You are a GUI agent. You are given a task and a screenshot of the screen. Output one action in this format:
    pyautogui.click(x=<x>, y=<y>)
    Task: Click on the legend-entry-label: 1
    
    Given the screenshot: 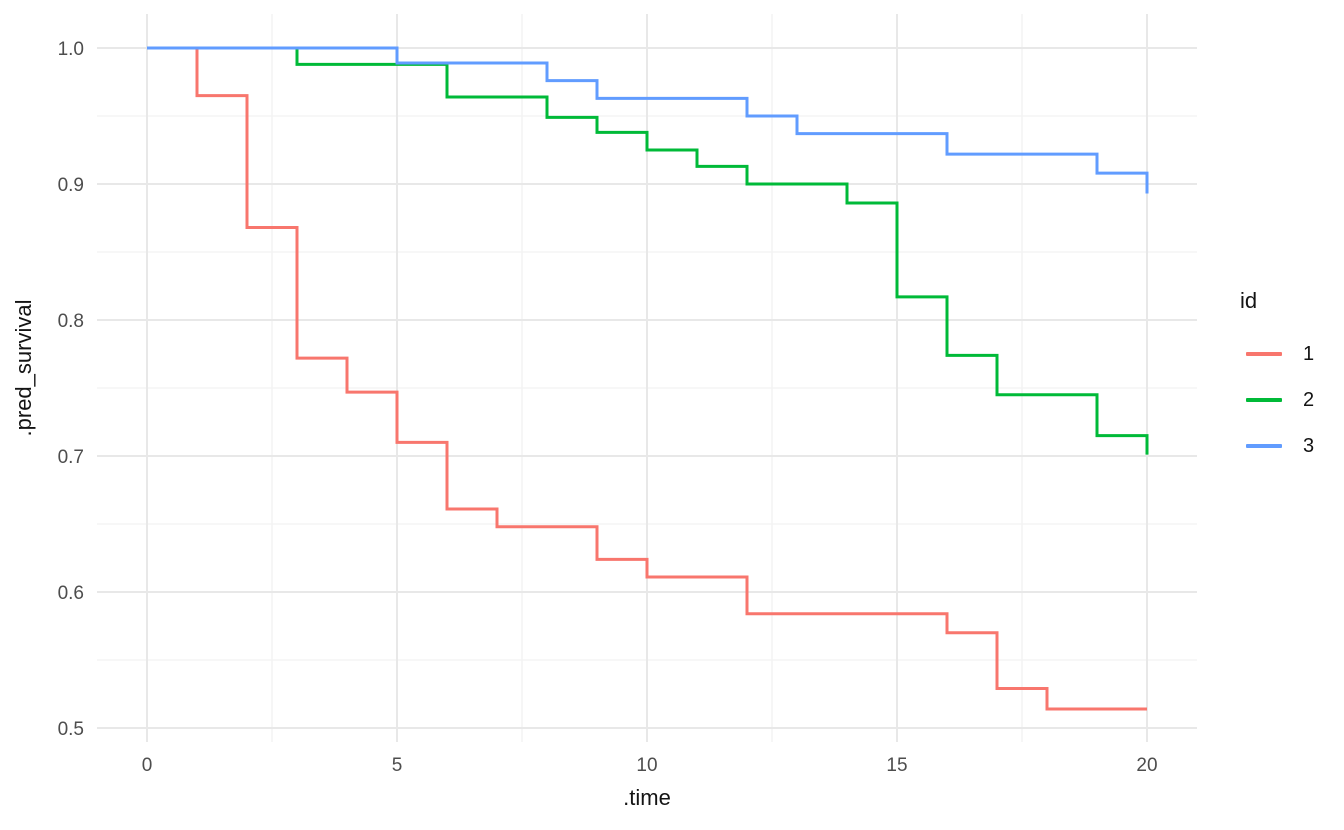 What is the action you would take?
    pyautogui.click(x=1309, y=353)
    